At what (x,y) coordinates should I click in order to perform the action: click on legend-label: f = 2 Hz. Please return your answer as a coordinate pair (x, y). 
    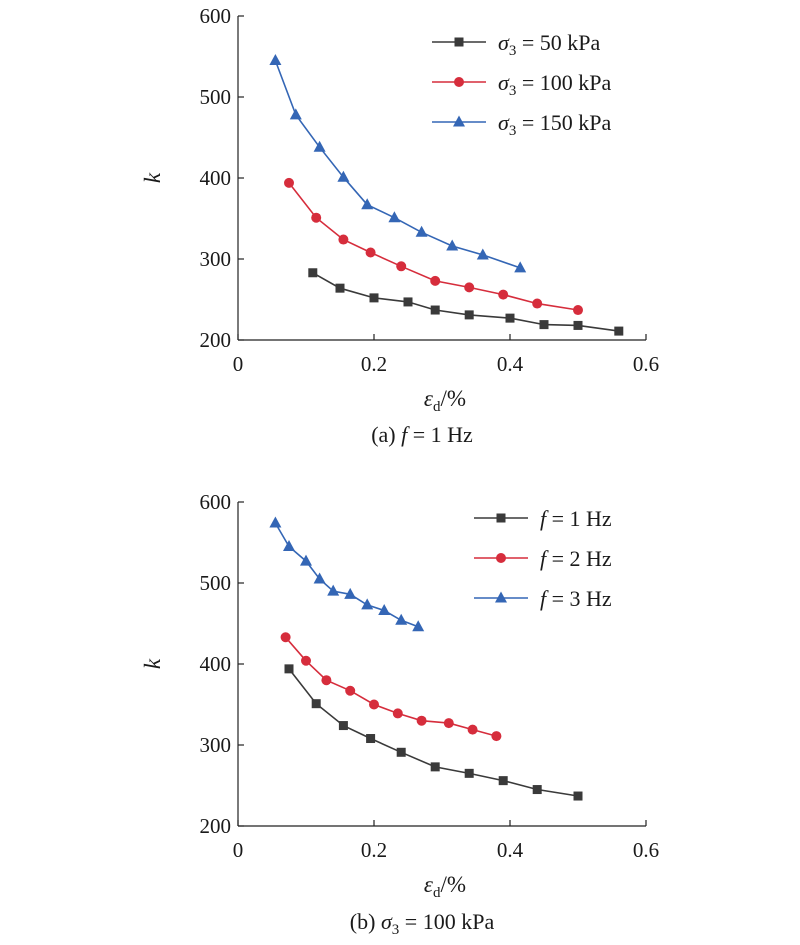
    Looking at the image, I should click on (576, 558).